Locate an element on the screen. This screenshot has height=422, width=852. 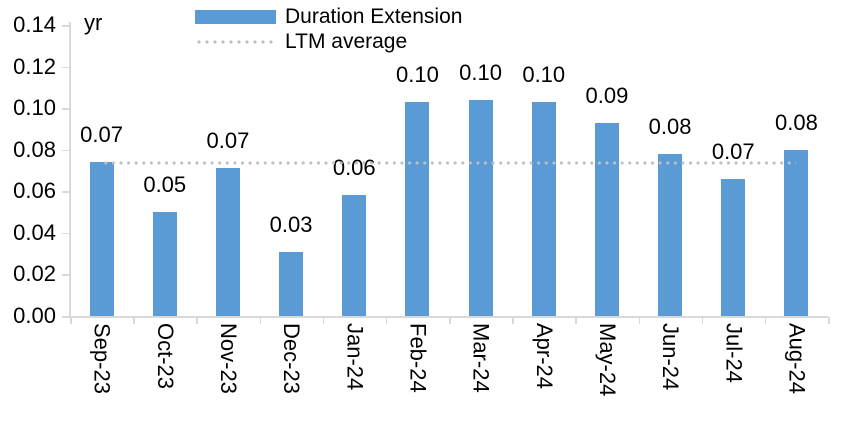
x-axis-label-may-24: May-24 is located at coordinates (607, 360).